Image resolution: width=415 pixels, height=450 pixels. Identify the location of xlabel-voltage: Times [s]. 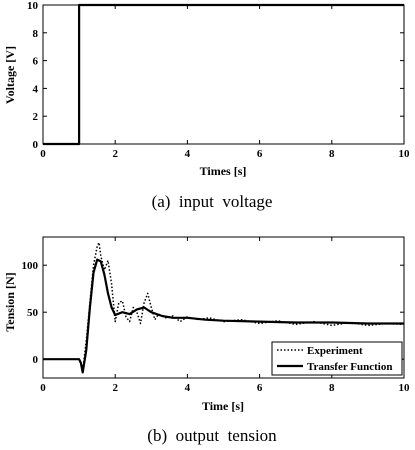
(223, 171).